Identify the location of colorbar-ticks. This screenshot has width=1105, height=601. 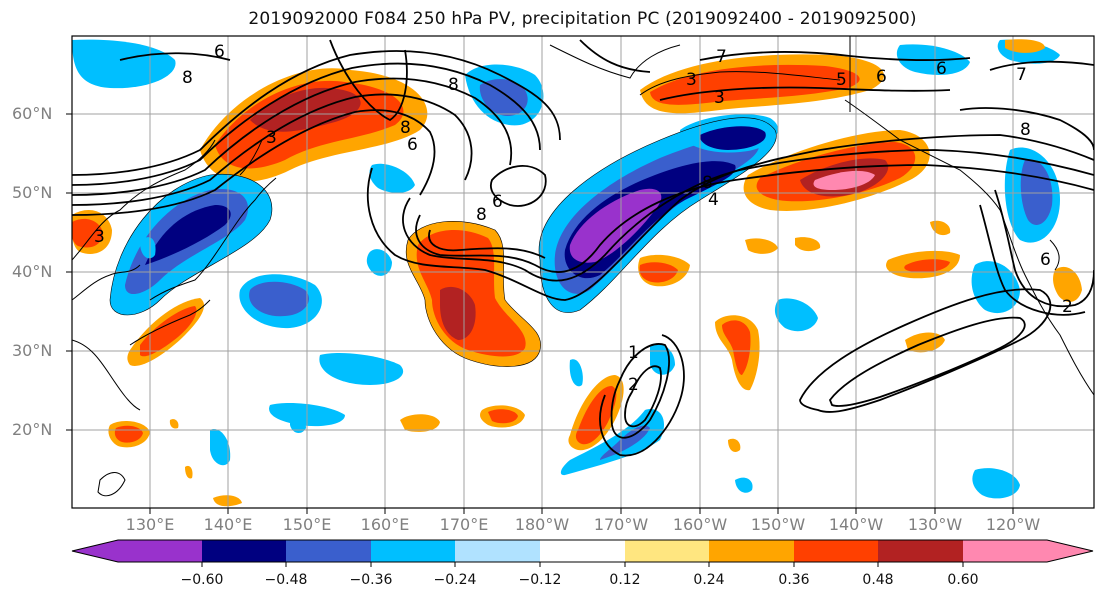
(582, 564).